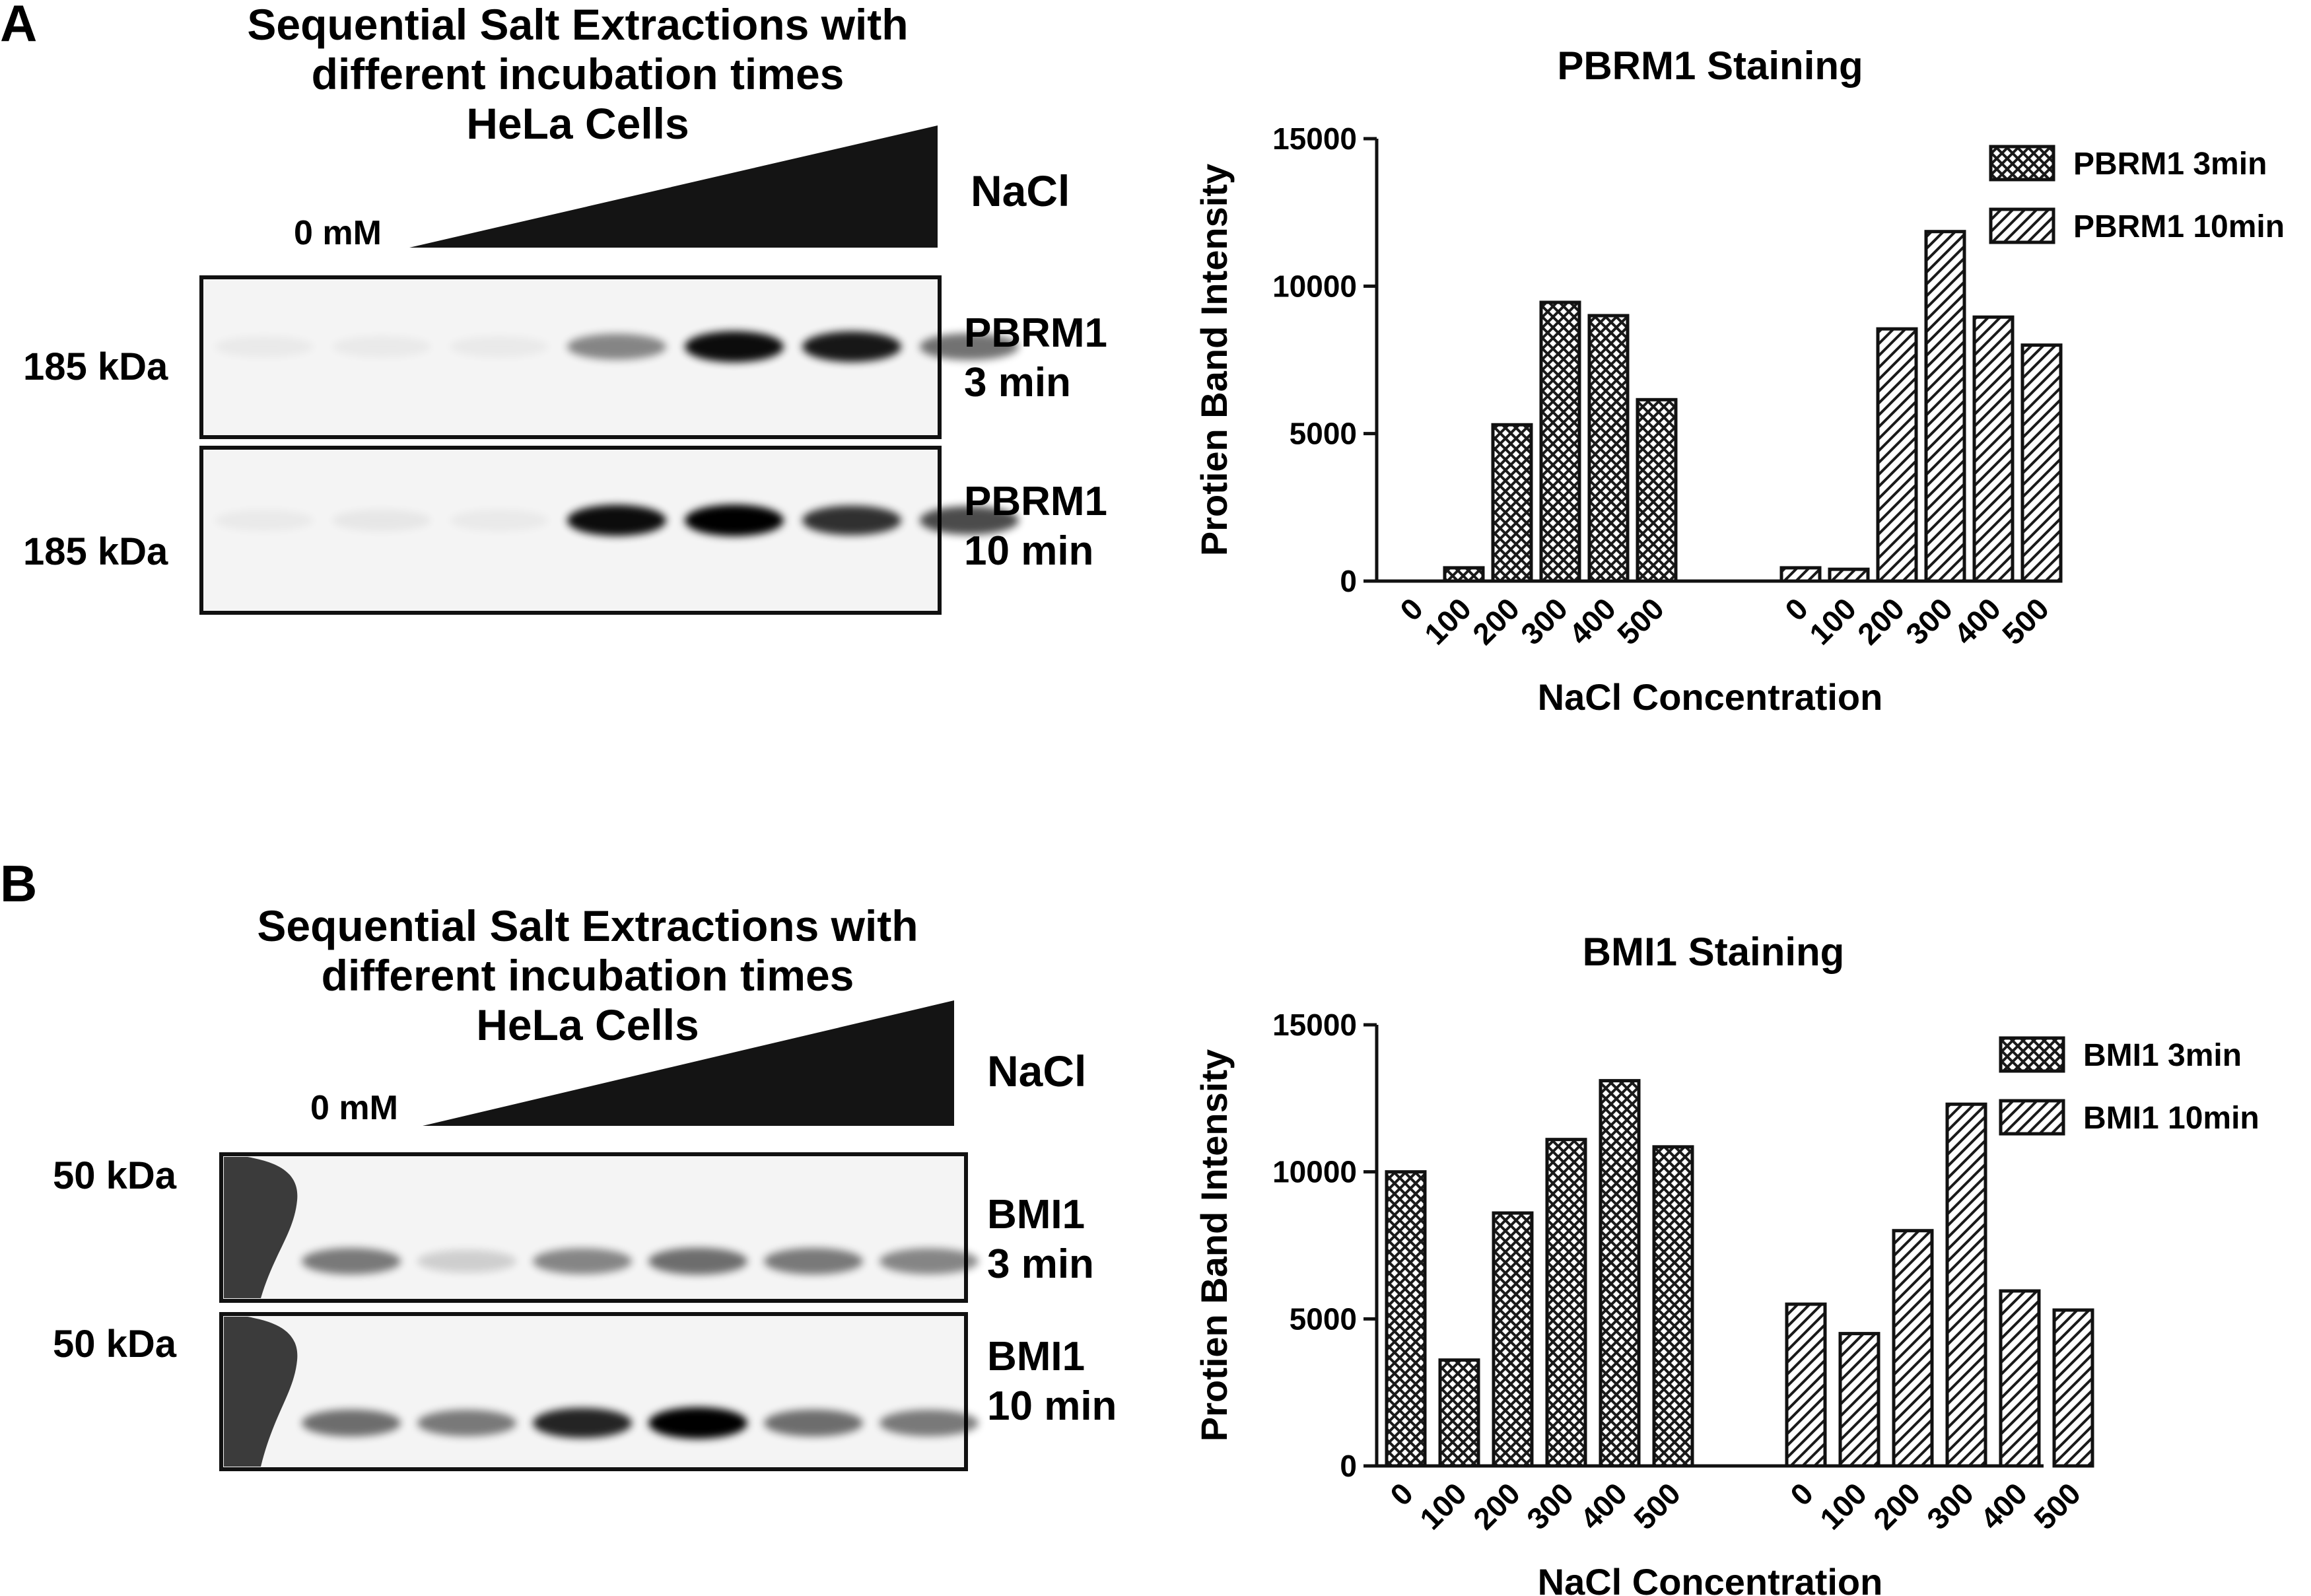 This screenshot has height=1596, width=2311. Describe the element at coordinates (1028, 551) in the screenshot. I see `blot-row-label: 10 min` at that location.